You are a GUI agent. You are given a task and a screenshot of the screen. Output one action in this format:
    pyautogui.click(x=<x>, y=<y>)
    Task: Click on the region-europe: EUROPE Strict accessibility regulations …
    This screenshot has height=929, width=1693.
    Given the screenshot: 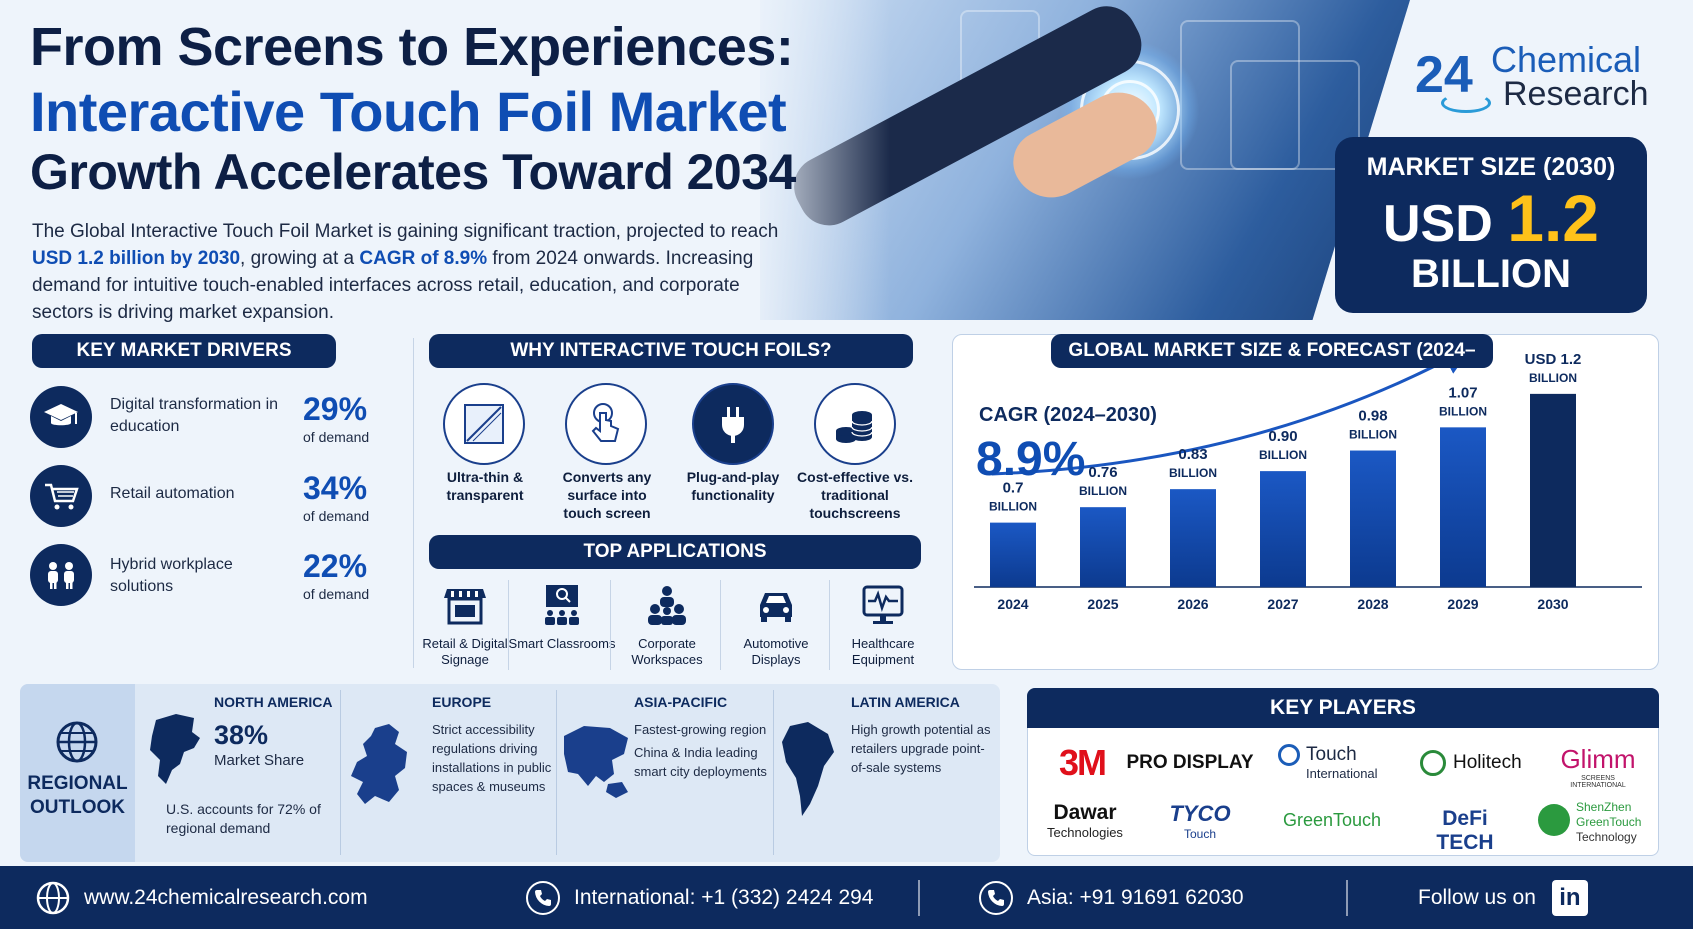 What is the action you would take?
    pyautogui.click(x=492, y=744)
    